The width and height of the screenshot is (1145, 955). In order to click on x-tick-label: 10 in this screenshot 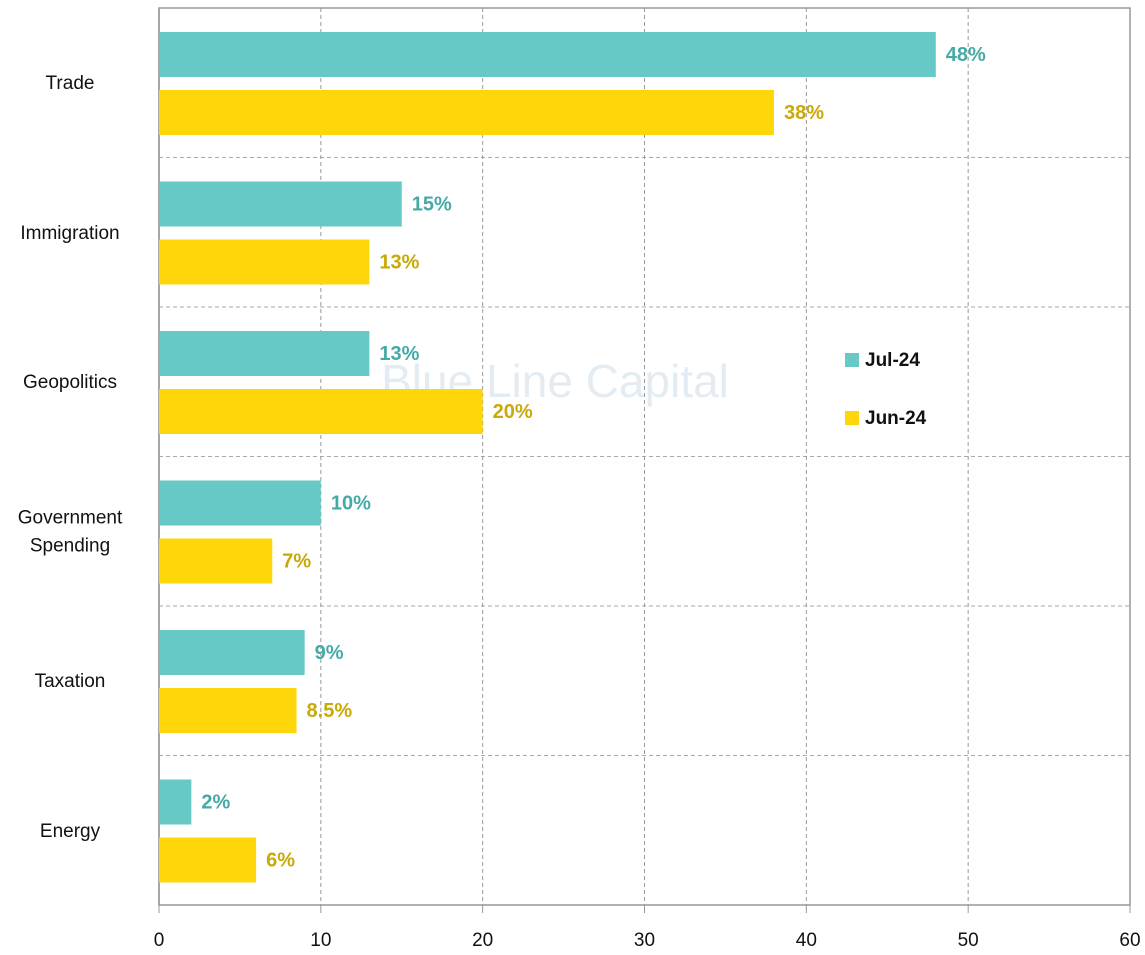, I will do `click(320, 940)`.